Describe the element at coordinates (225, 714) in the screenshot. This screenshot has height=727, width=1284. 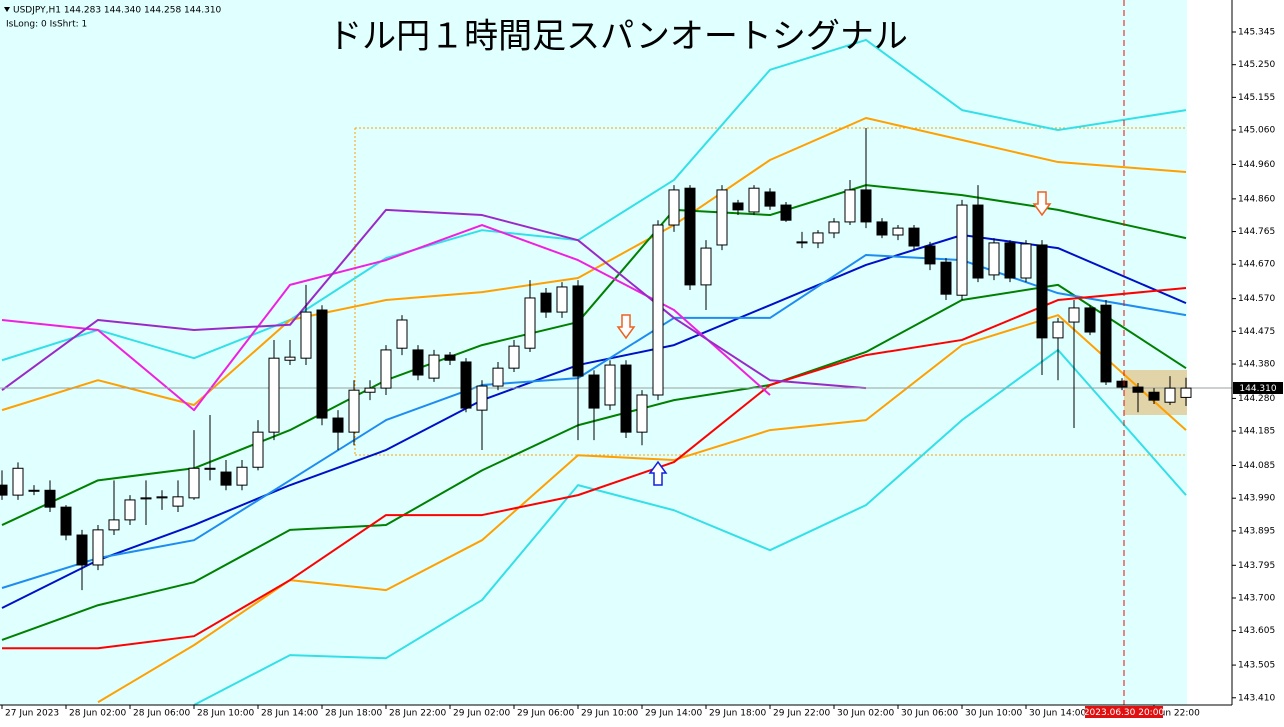
I see `x-tick-label: 28 Jun 10:00` at that location.